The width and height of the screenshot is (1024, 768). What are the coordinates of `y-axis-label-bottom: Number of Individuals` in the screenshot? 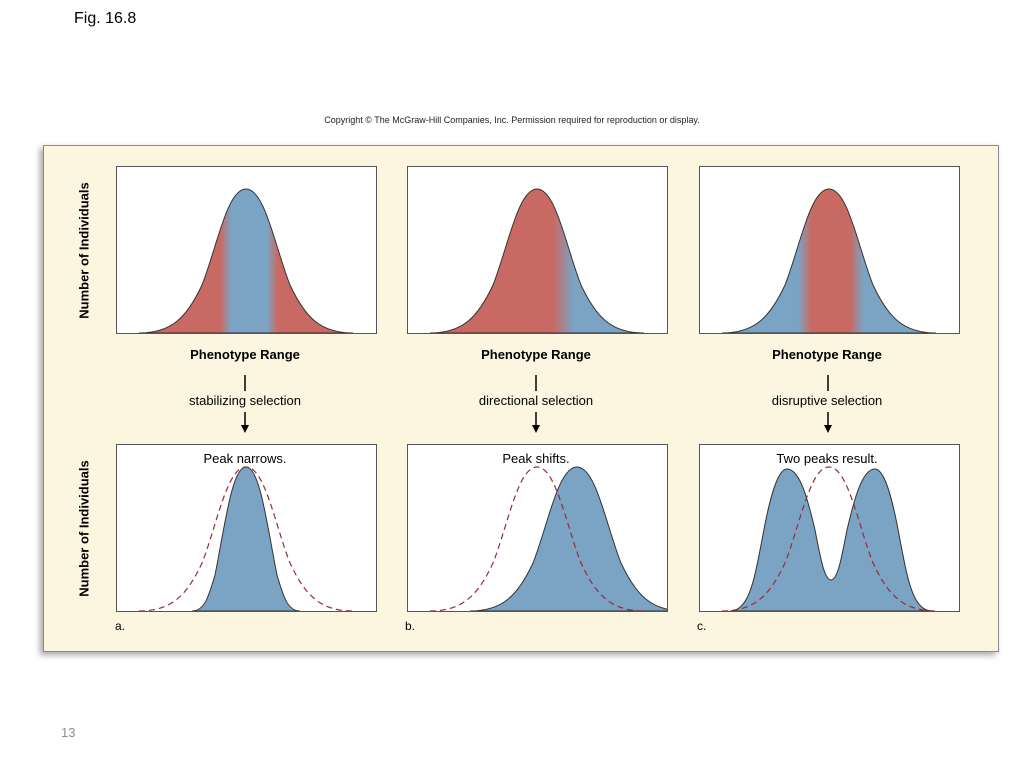 It's located at (84, 528).